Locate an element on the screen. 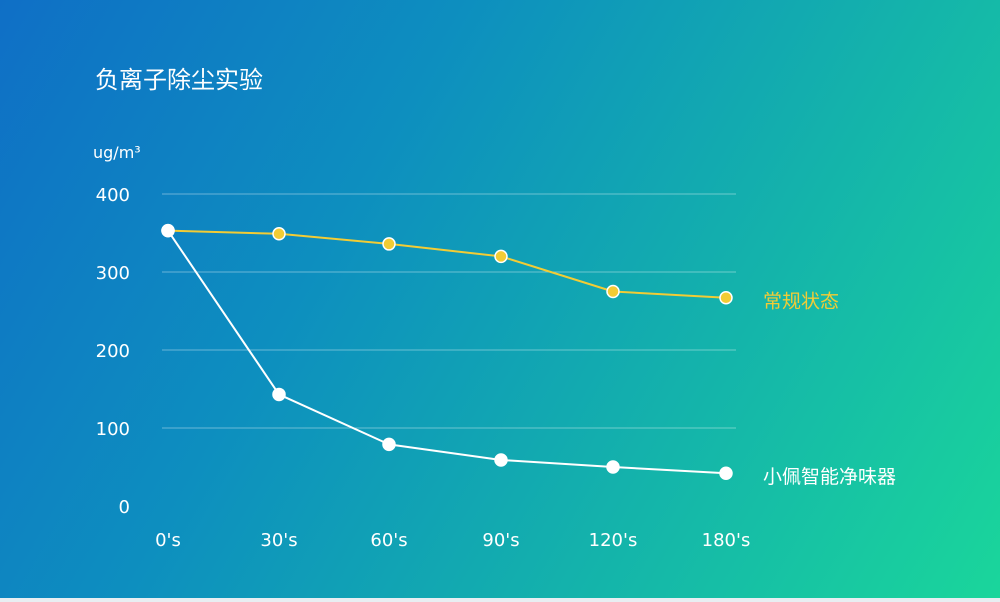 Image resolution: width=1000 pixels, height=602 pixels. x-tick-label: 180's is located at coordinates (726, 540).